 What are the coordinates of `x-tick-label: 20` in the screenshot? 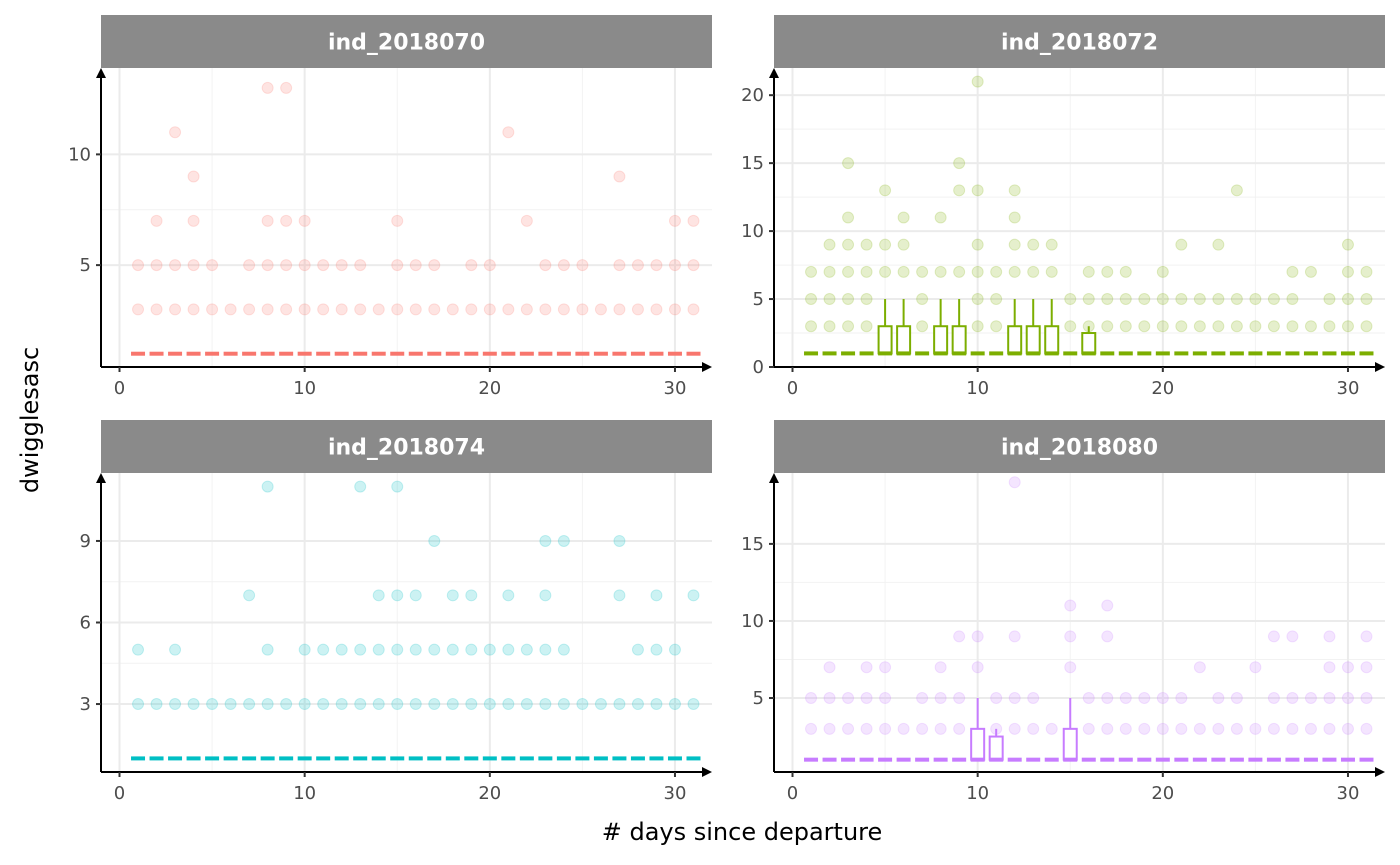 It's located at (1162, 388).